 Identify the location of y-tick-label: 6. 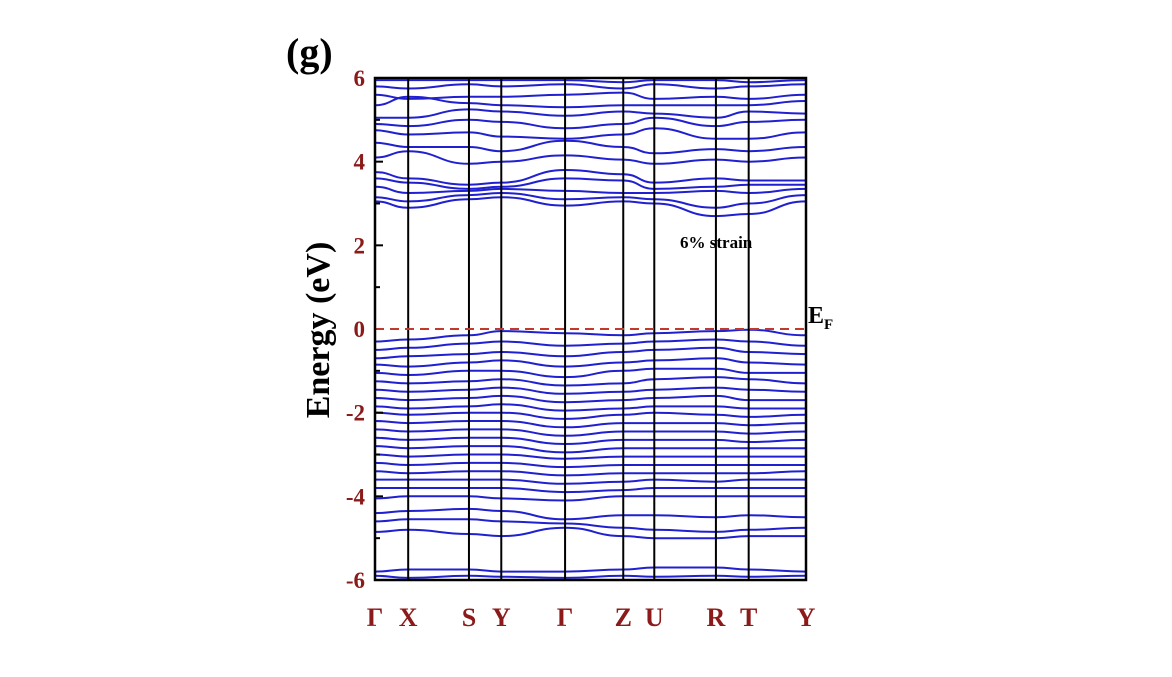
(360, 78).